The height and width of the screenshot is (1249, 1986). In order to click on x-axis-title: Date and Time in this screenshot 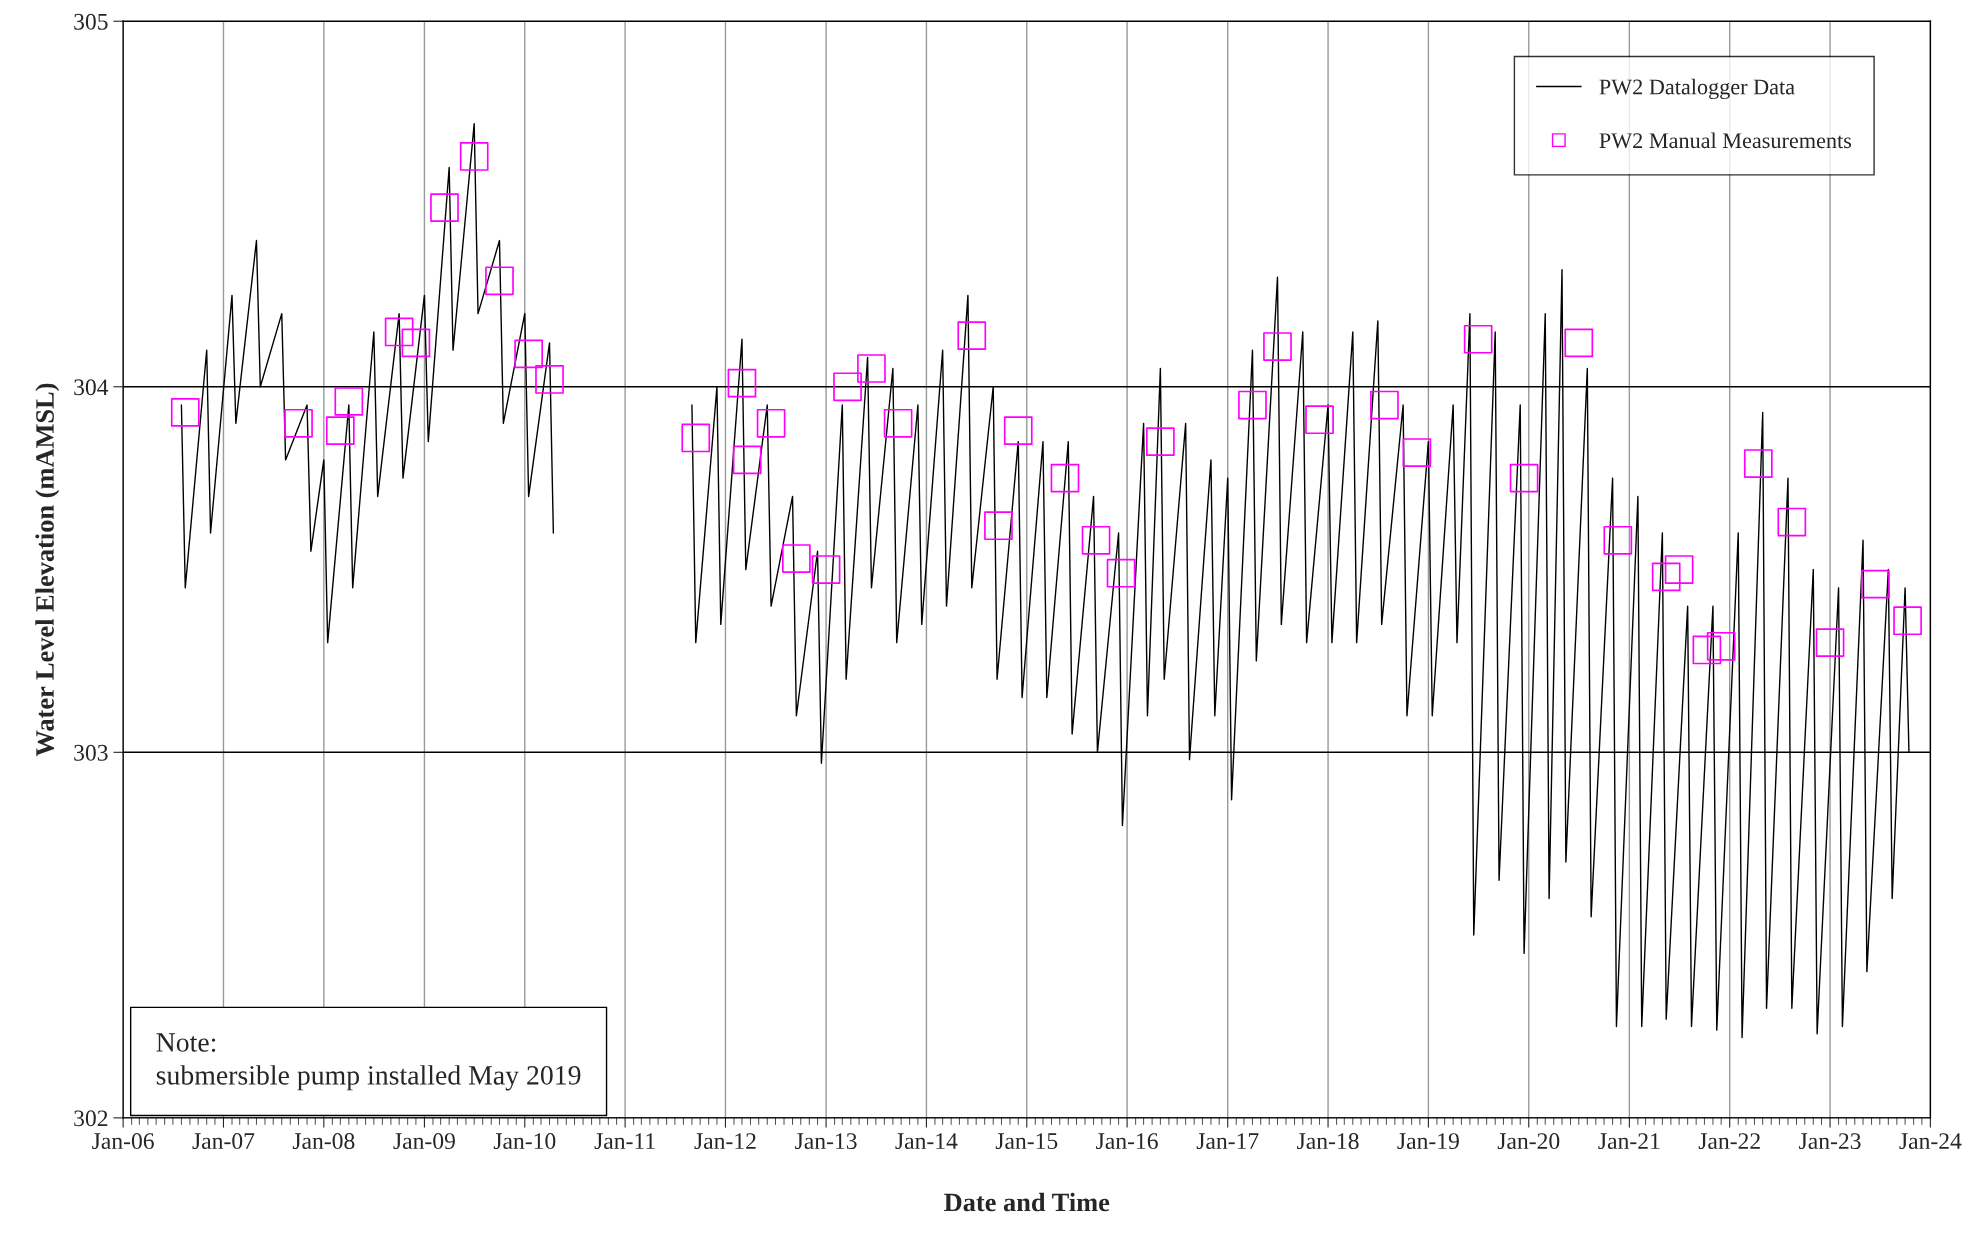, I will do `click(1027, 1202)`.